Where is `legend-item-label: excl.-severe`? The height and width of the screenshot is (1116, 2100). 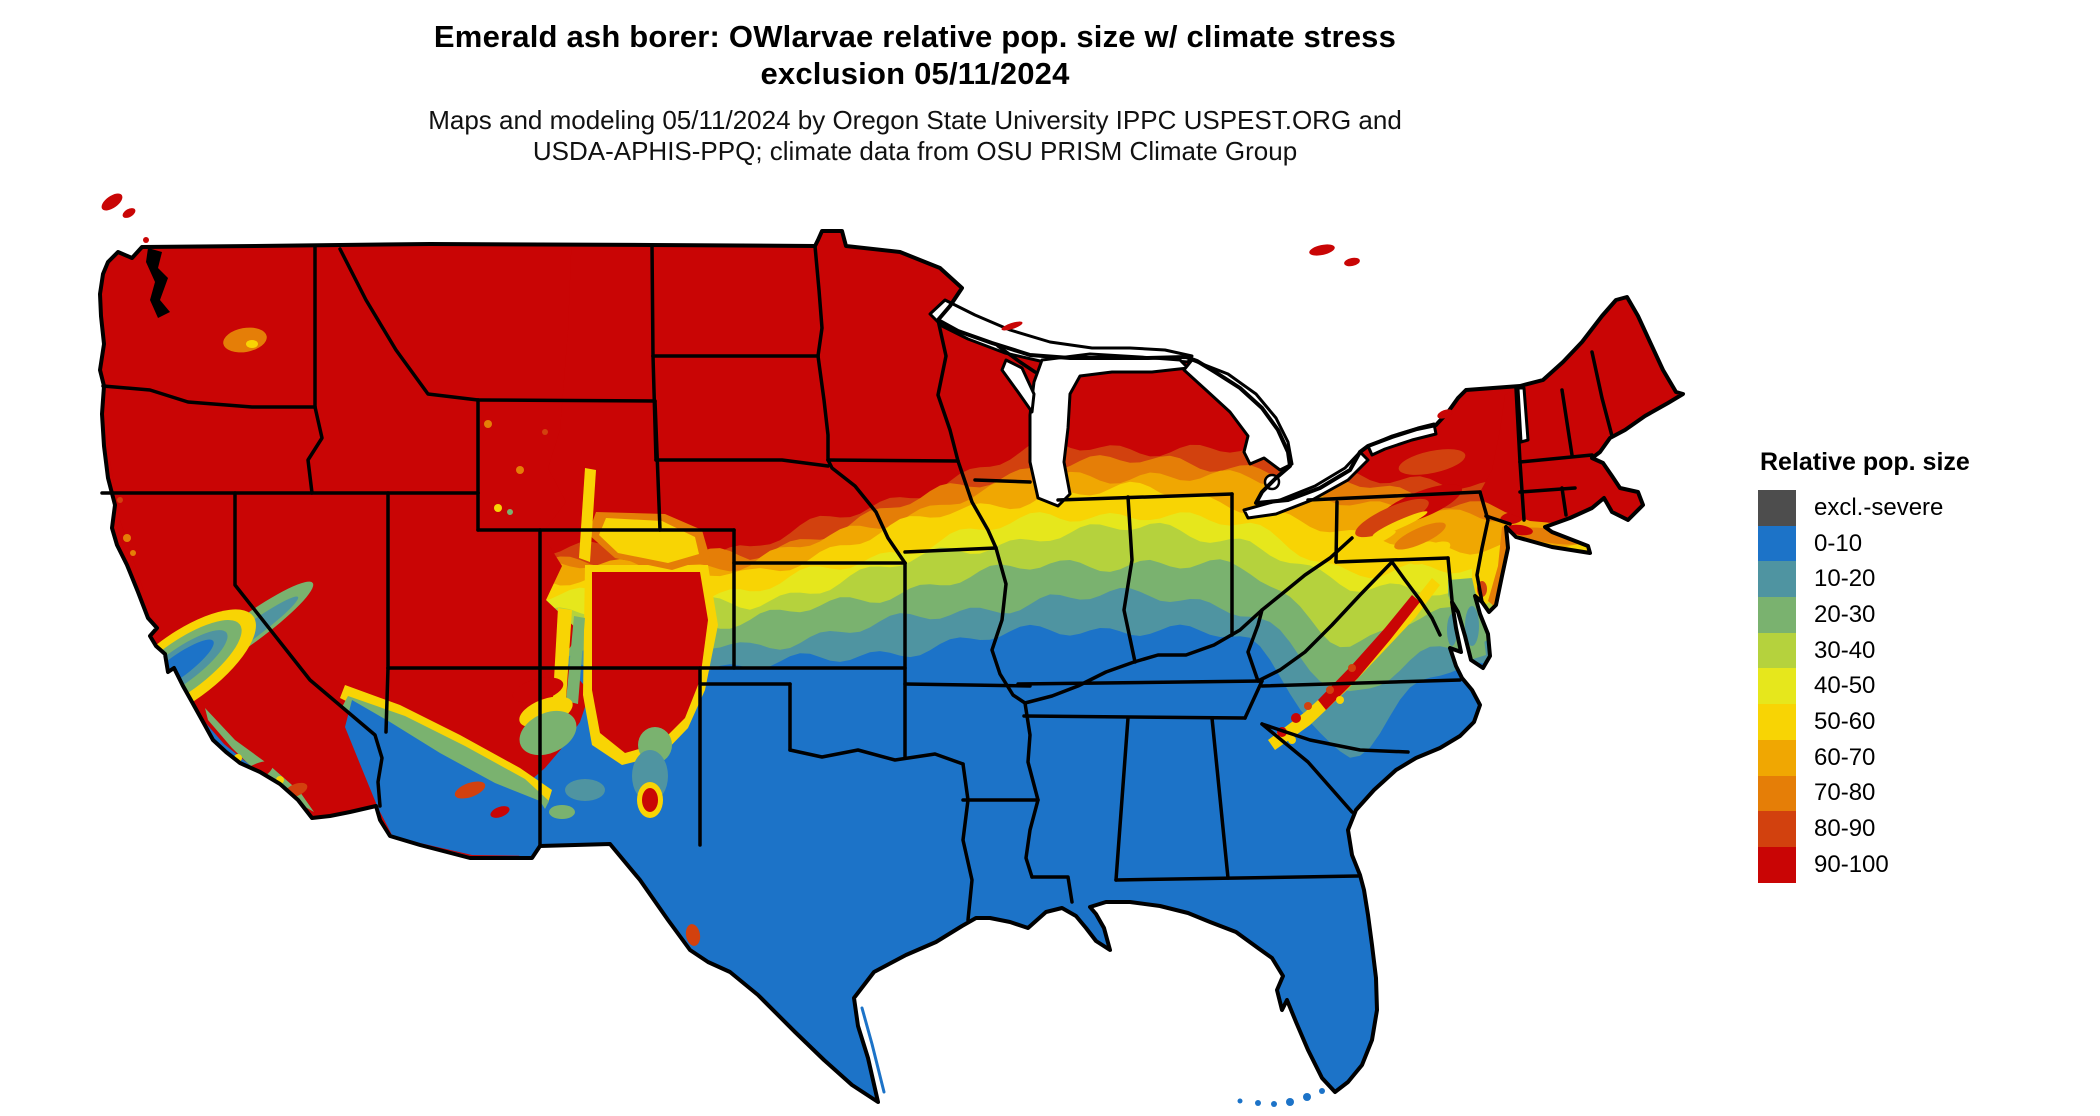
legend-item-label: excl.-severe is located at coordinates (1879, 507).